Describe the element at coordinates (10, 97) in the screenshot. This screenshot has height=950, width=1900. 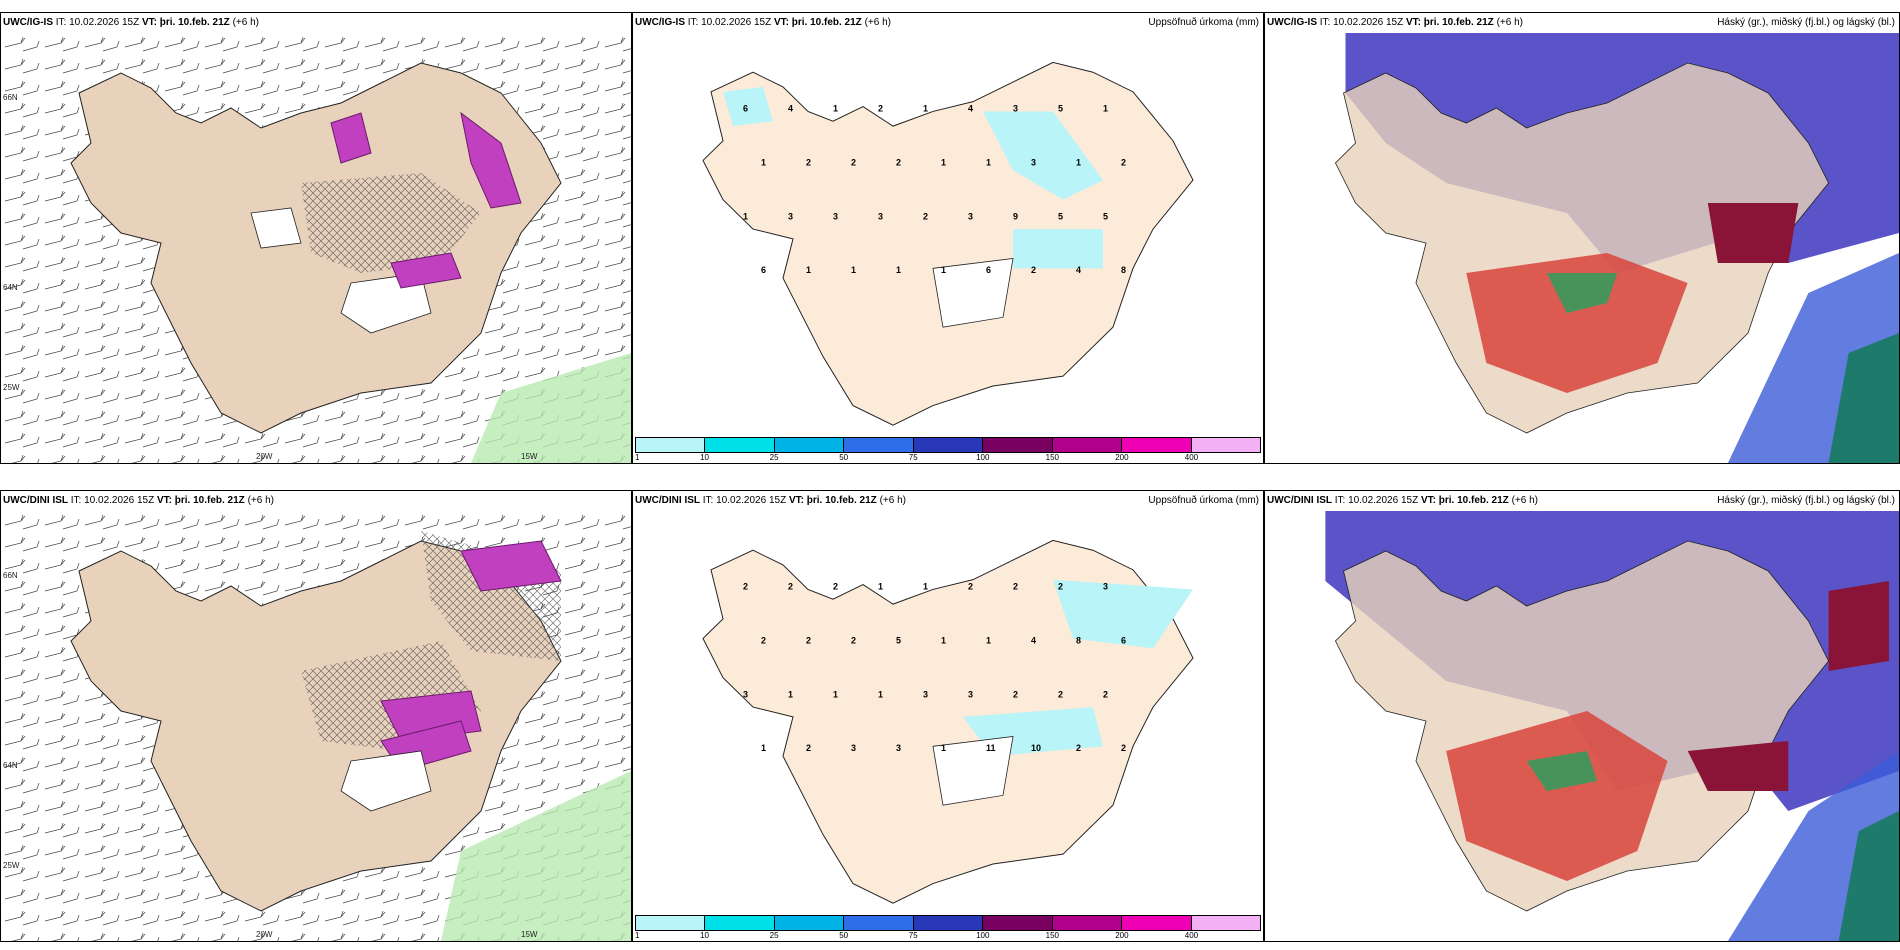
I see `lat-label-66n: 66N` at that location.